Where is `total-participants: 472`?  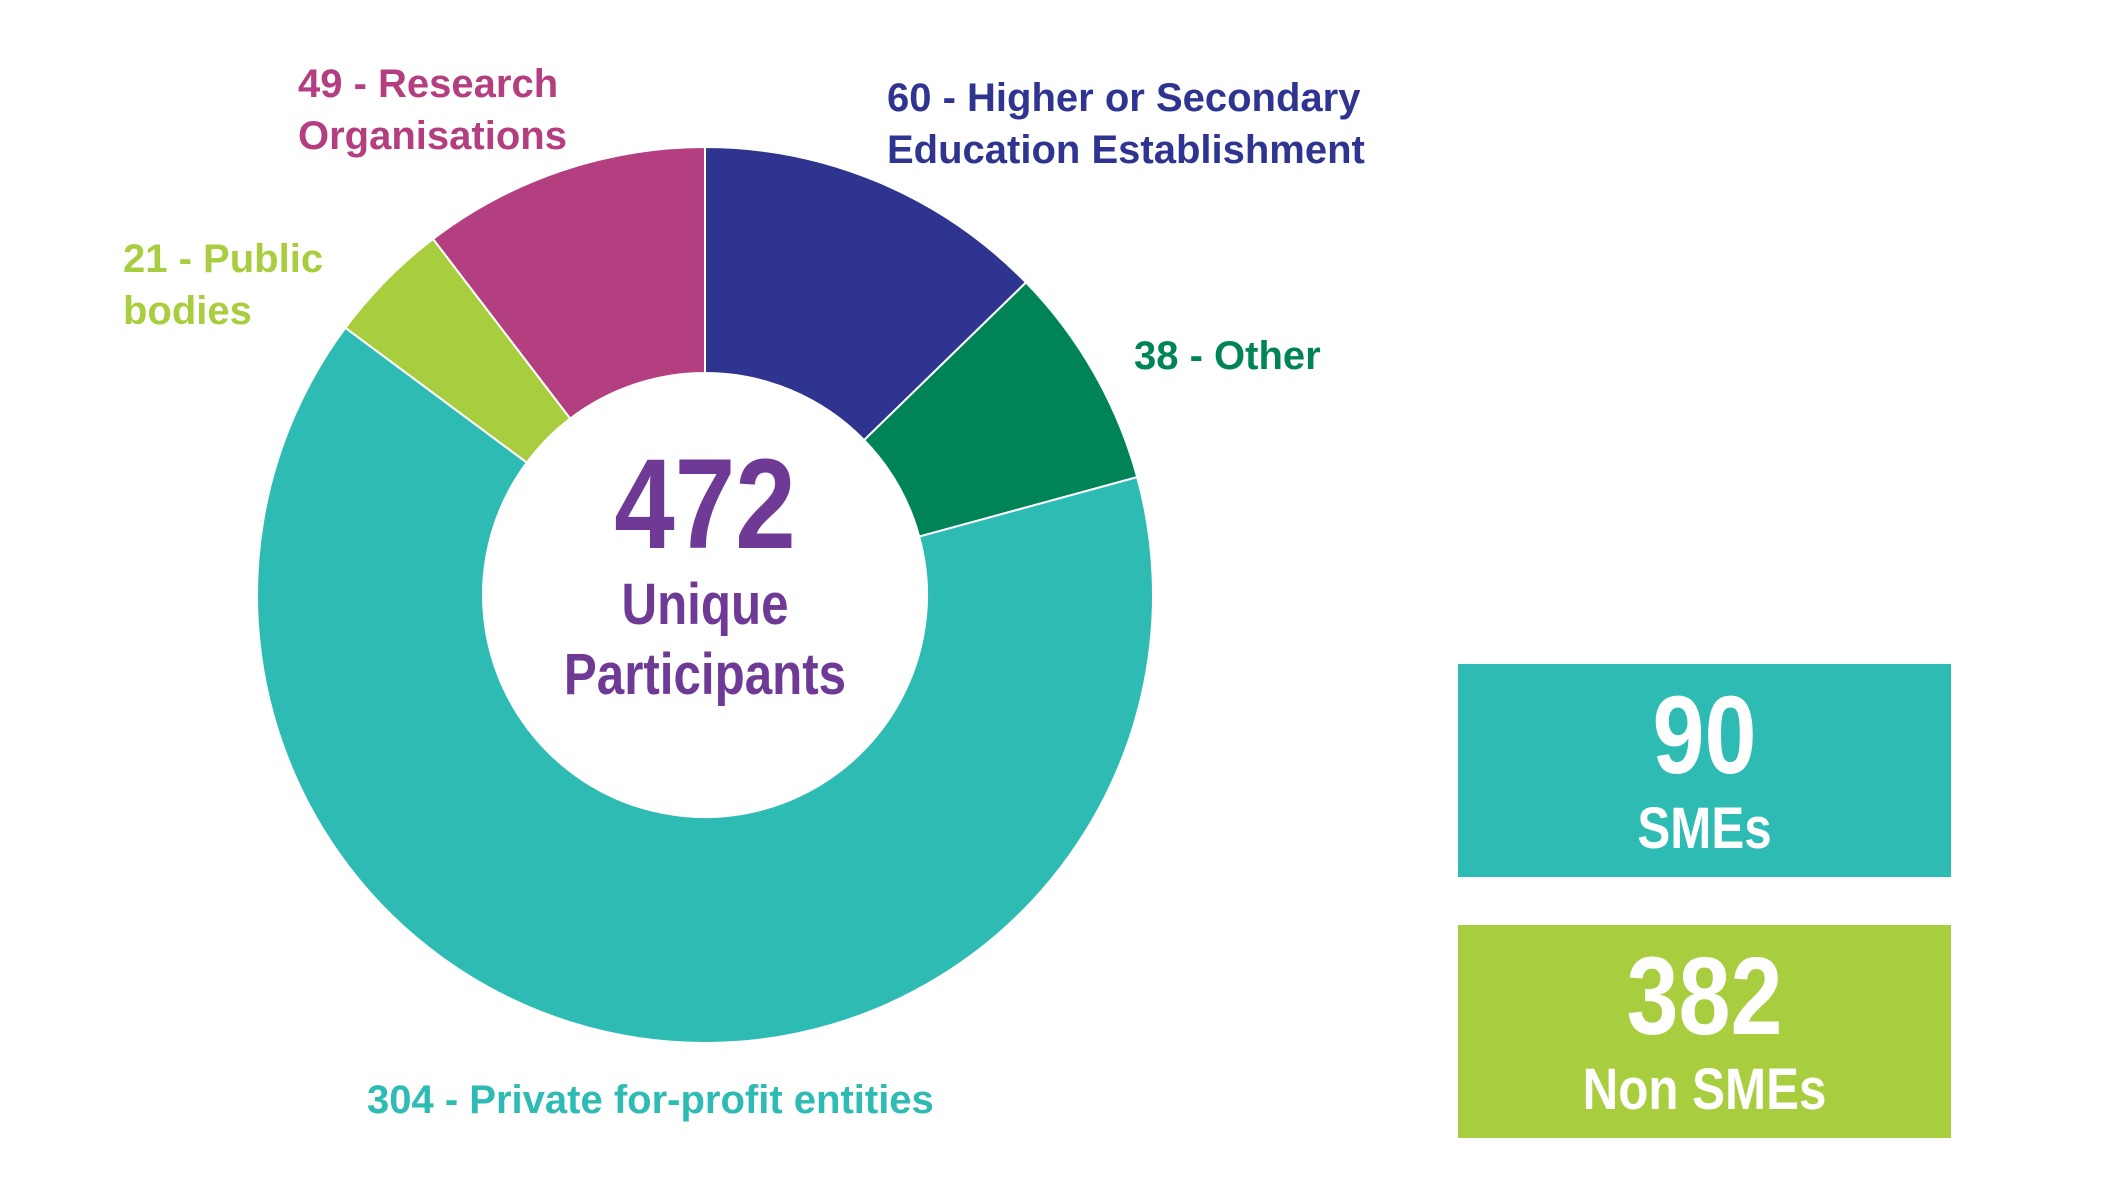
total-participants: 472 is located at coordinates (705, 504).